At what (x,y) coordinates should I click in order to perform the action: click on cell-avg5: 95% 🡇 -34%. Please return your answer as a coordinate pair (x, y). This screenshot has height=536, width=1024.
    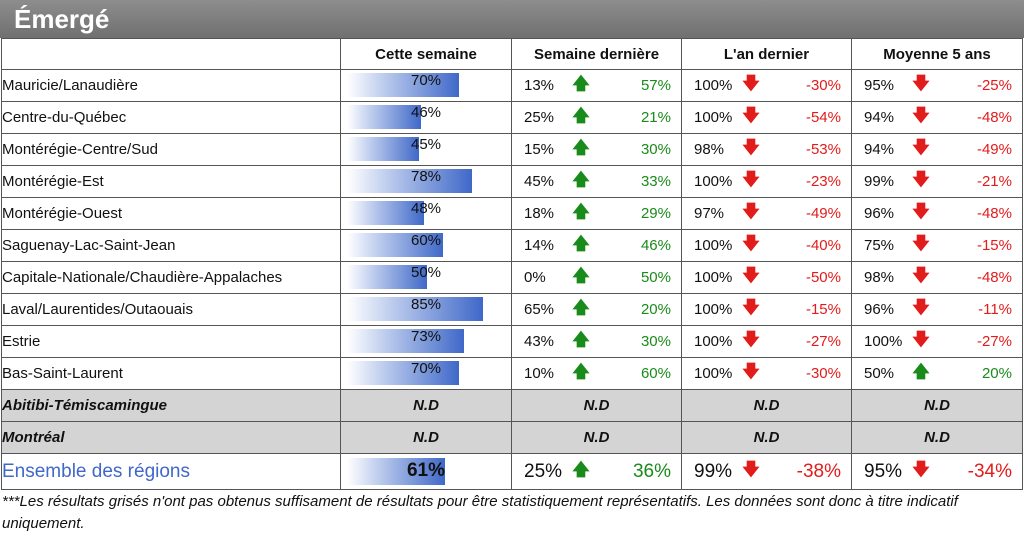
    Looking at the image, I should click on (937, 471).